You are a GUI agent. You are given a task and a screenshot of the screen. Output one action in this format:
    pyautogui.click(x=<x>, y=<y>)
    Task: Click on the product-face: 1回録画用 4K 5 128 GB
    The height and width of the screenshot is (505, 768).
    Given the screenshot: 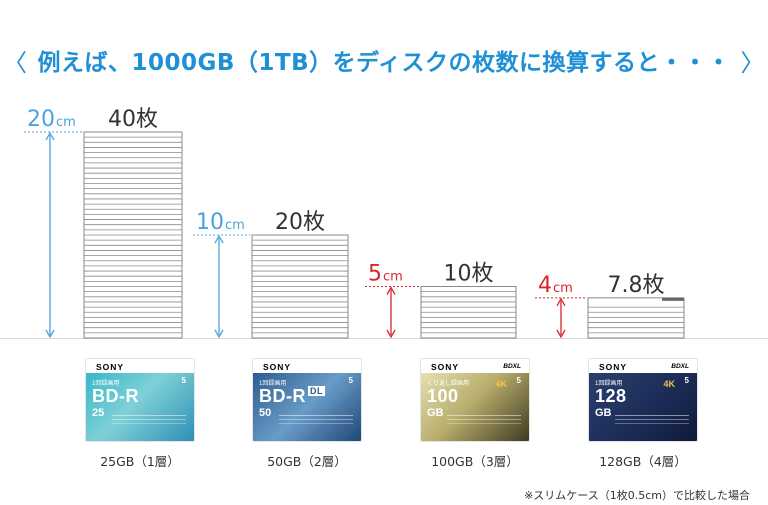 What is the action you would take?
    pyautogui.click(x=643, y=407)
    